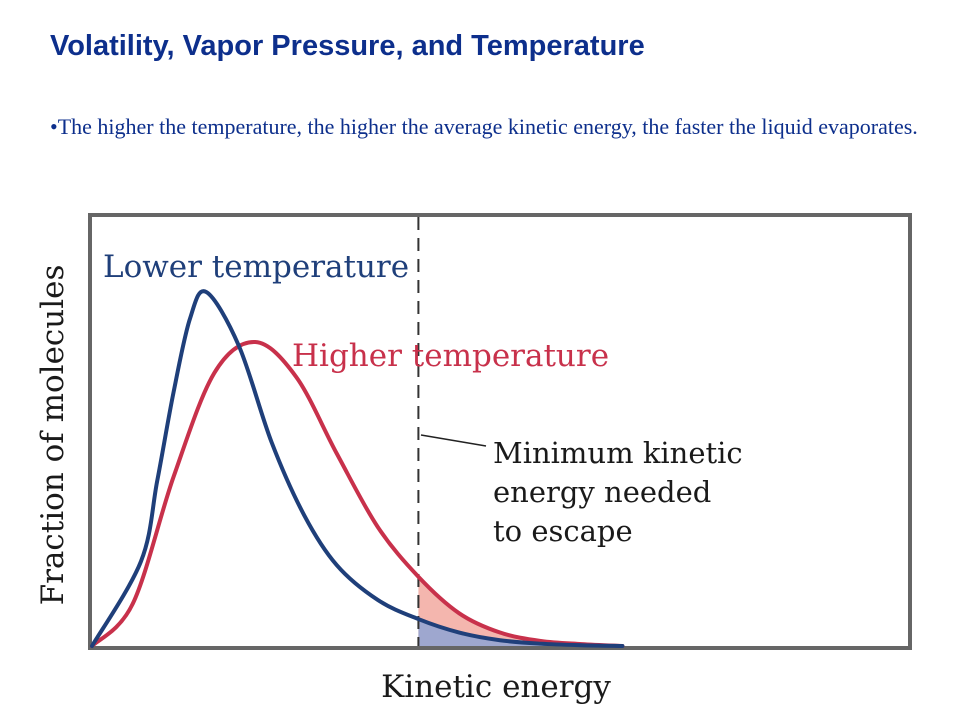 This screenshot has height=720, width=960. Describe the element at coordinates (520, 611) in the screenshot. I see `tail-area-higher-temperature` at that location.